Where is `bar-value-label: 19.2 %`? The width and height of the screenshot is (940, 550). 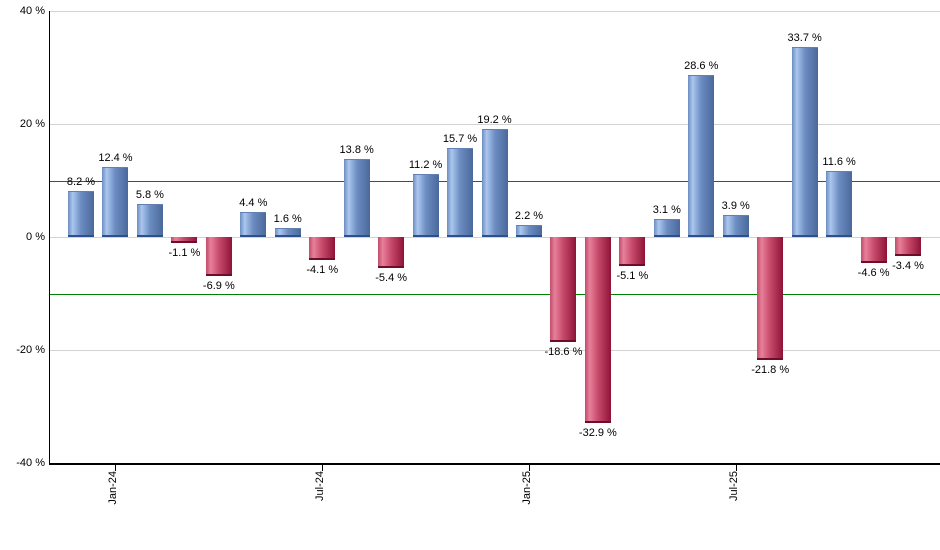 bar-value-label: 19.2 % is located at coordinates (494, 119).